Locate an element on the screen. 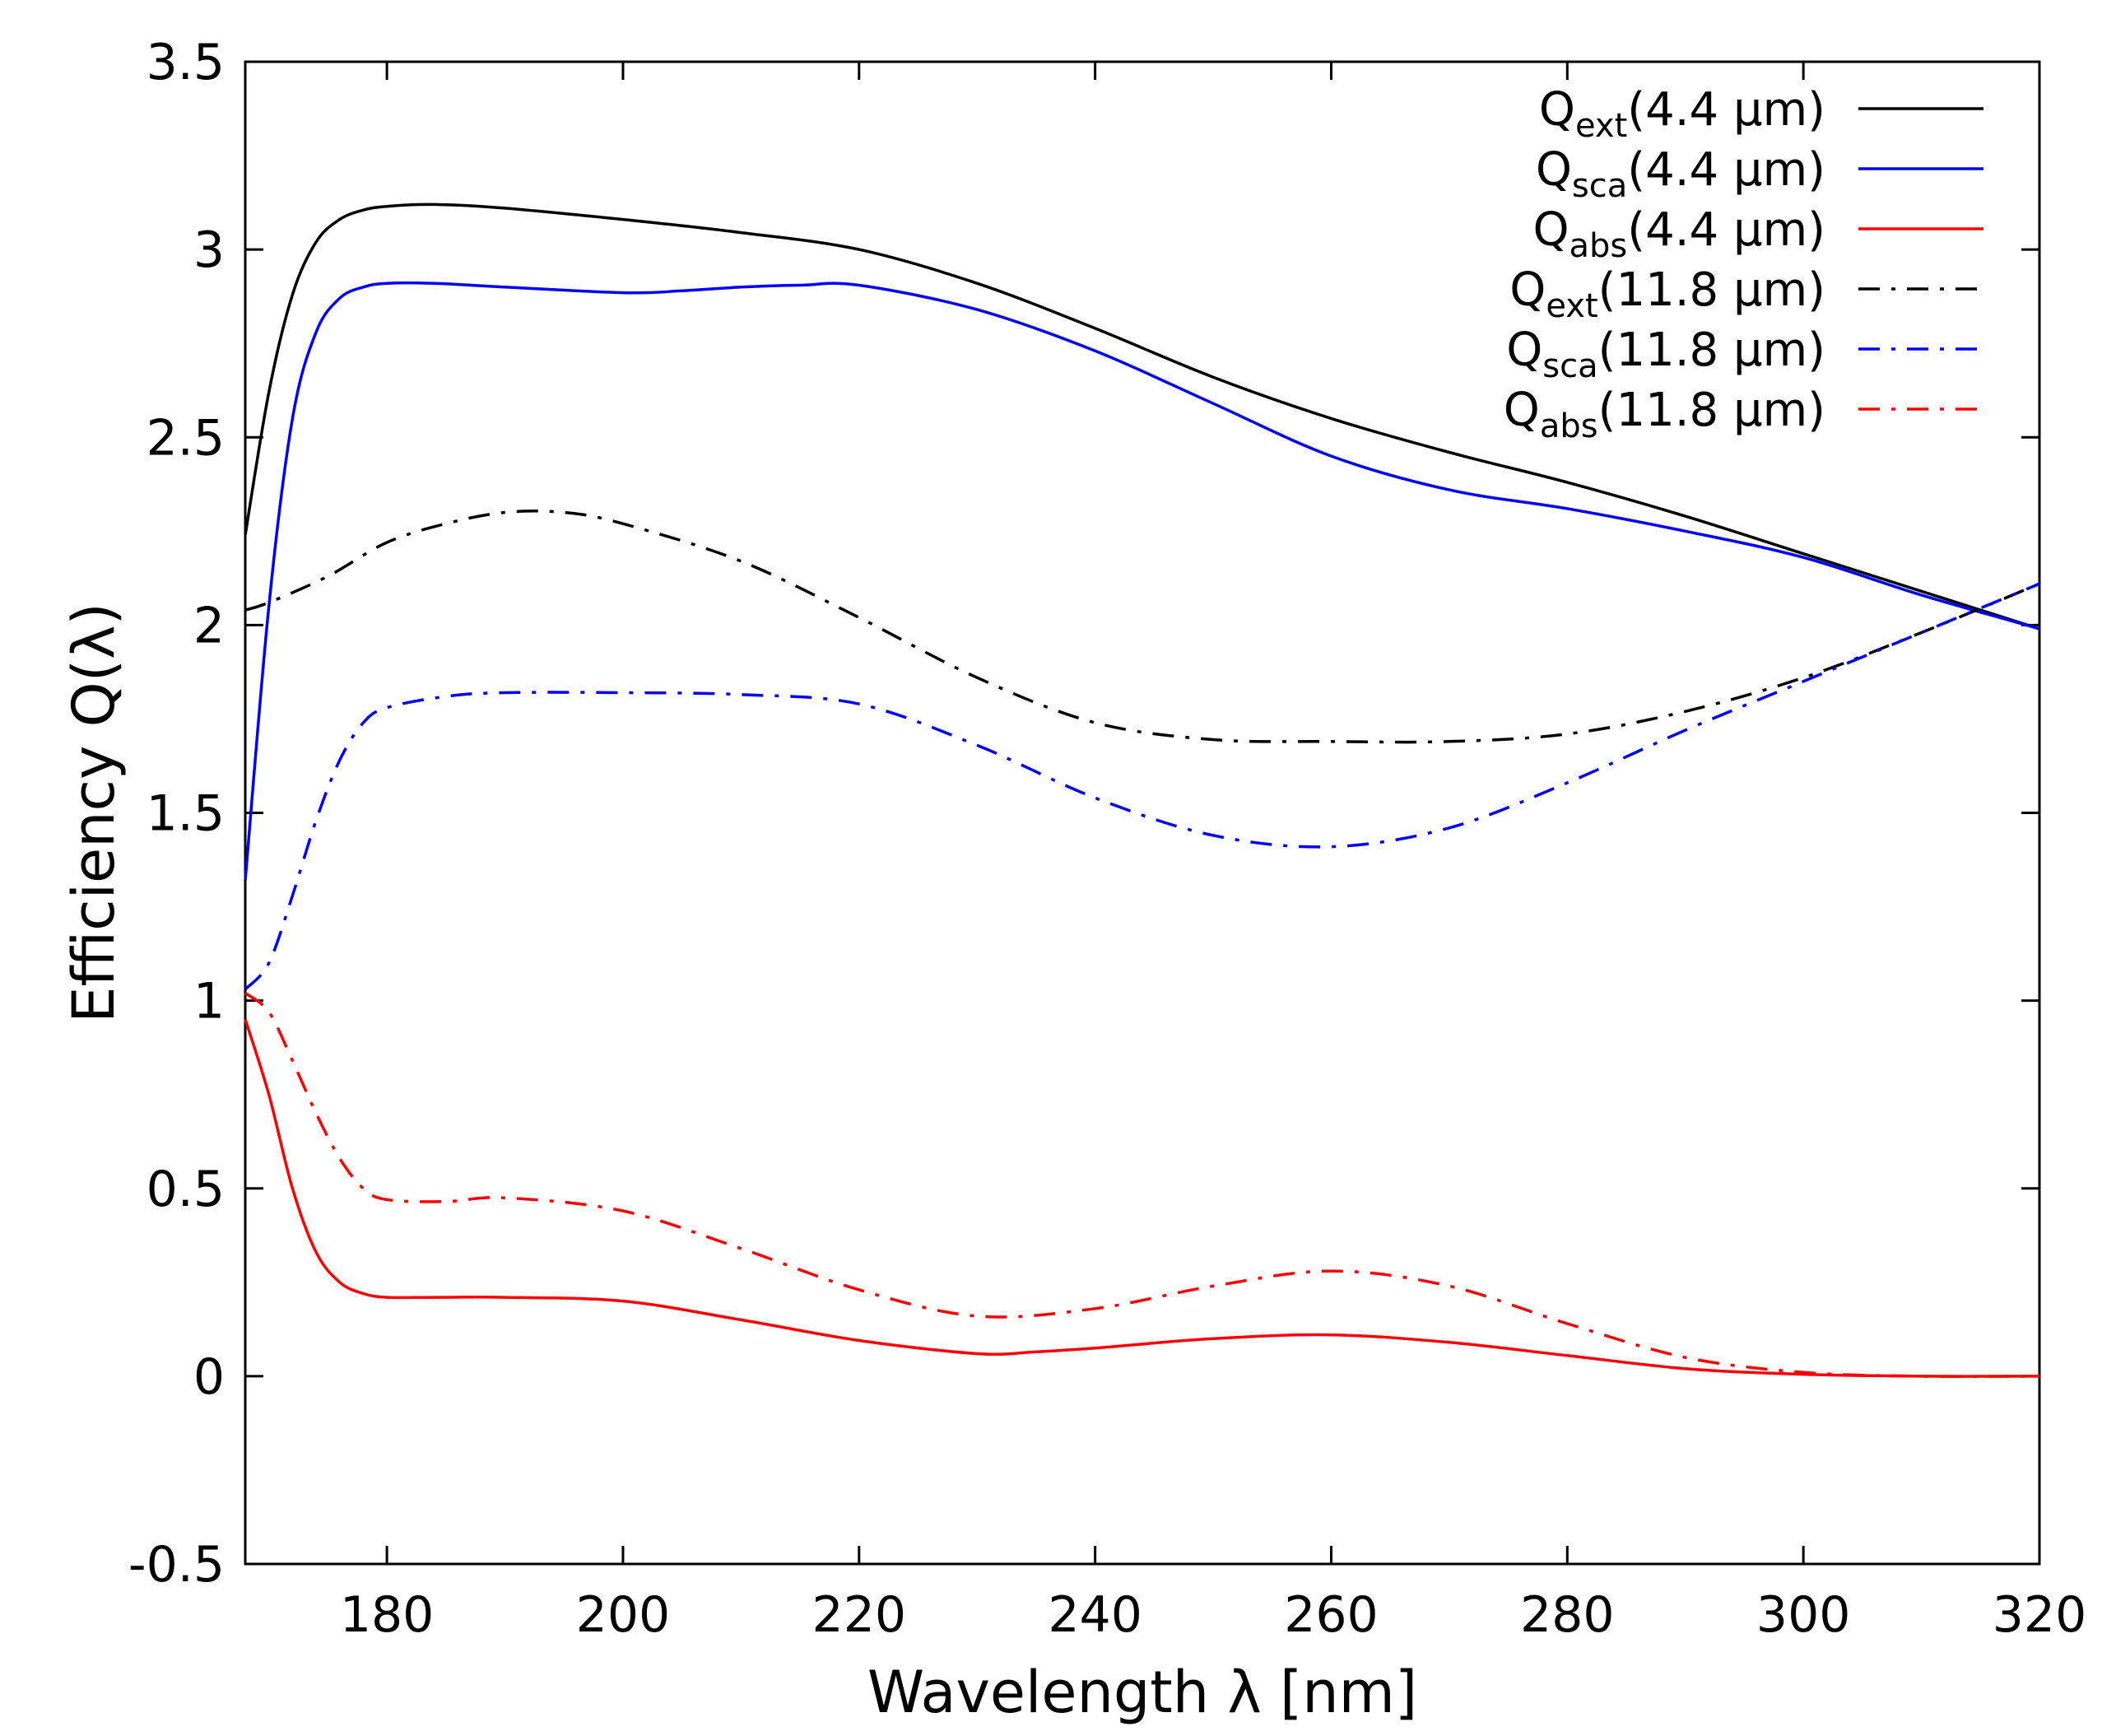 This screenshot has height=1736, width=2102. y-tick-label: 2 is located at coordinates (209, 625).